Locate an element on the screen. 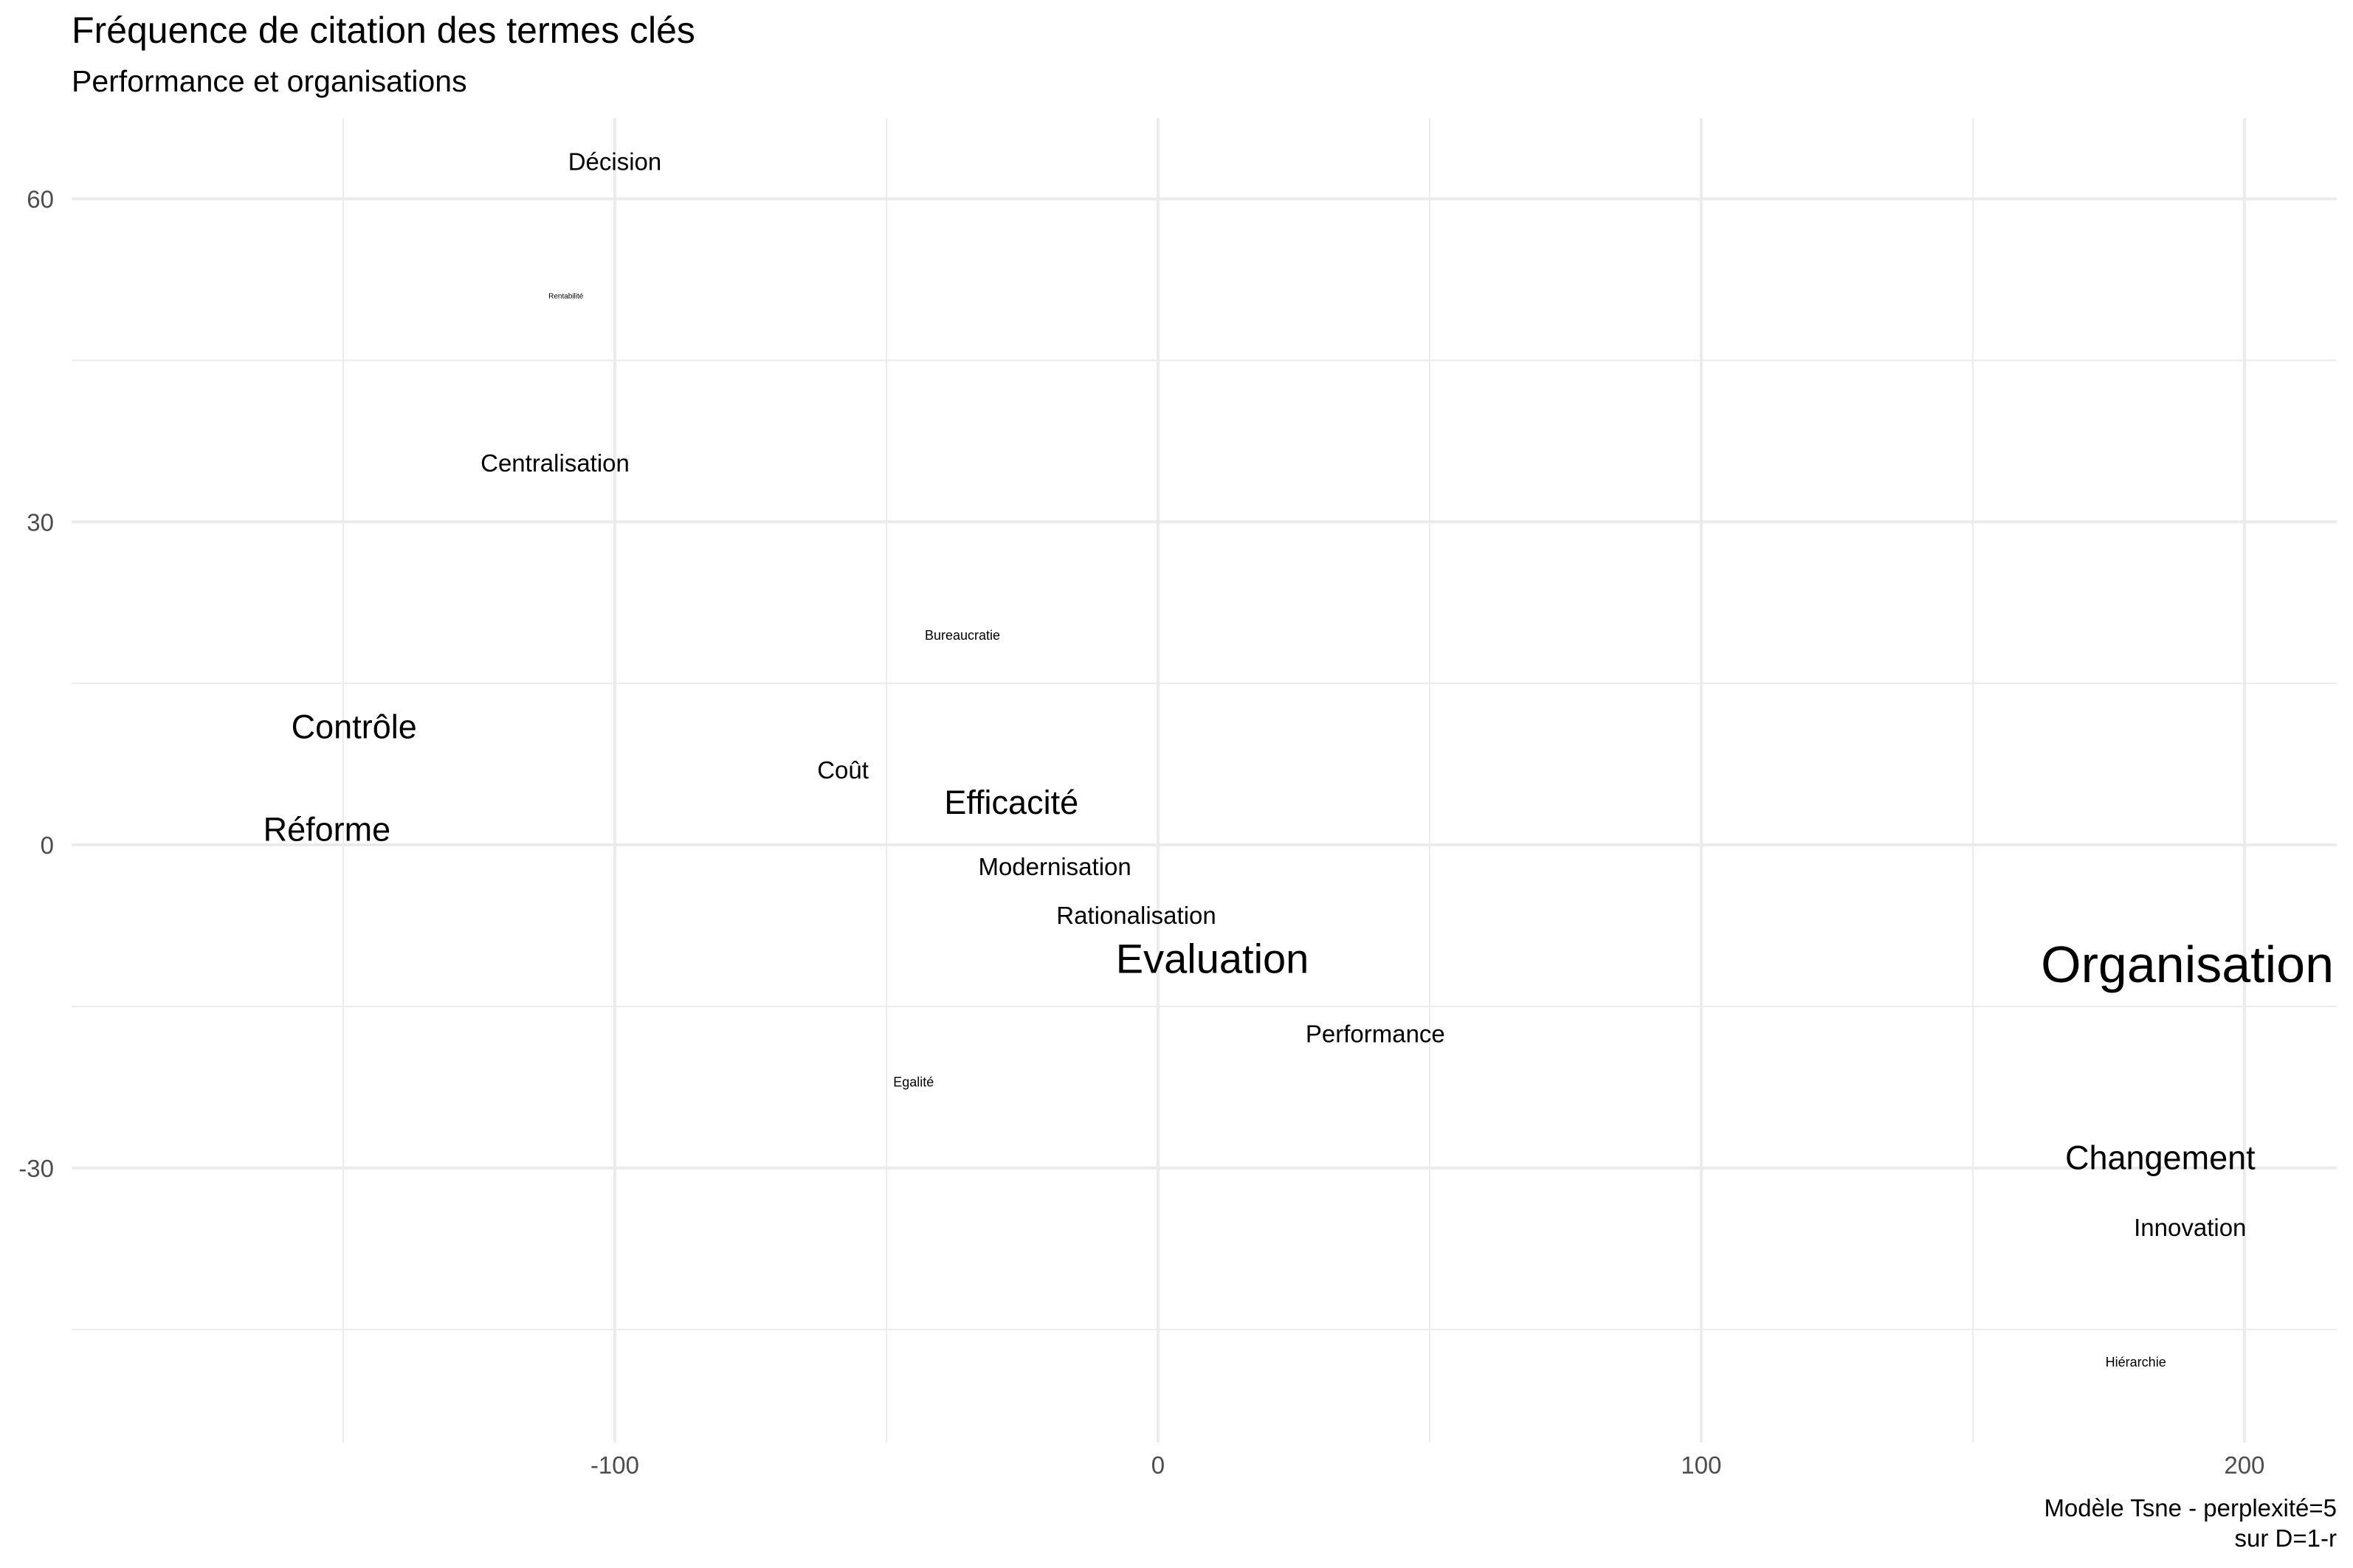  term-label: Egalité is located at coordinates (913, 1082).